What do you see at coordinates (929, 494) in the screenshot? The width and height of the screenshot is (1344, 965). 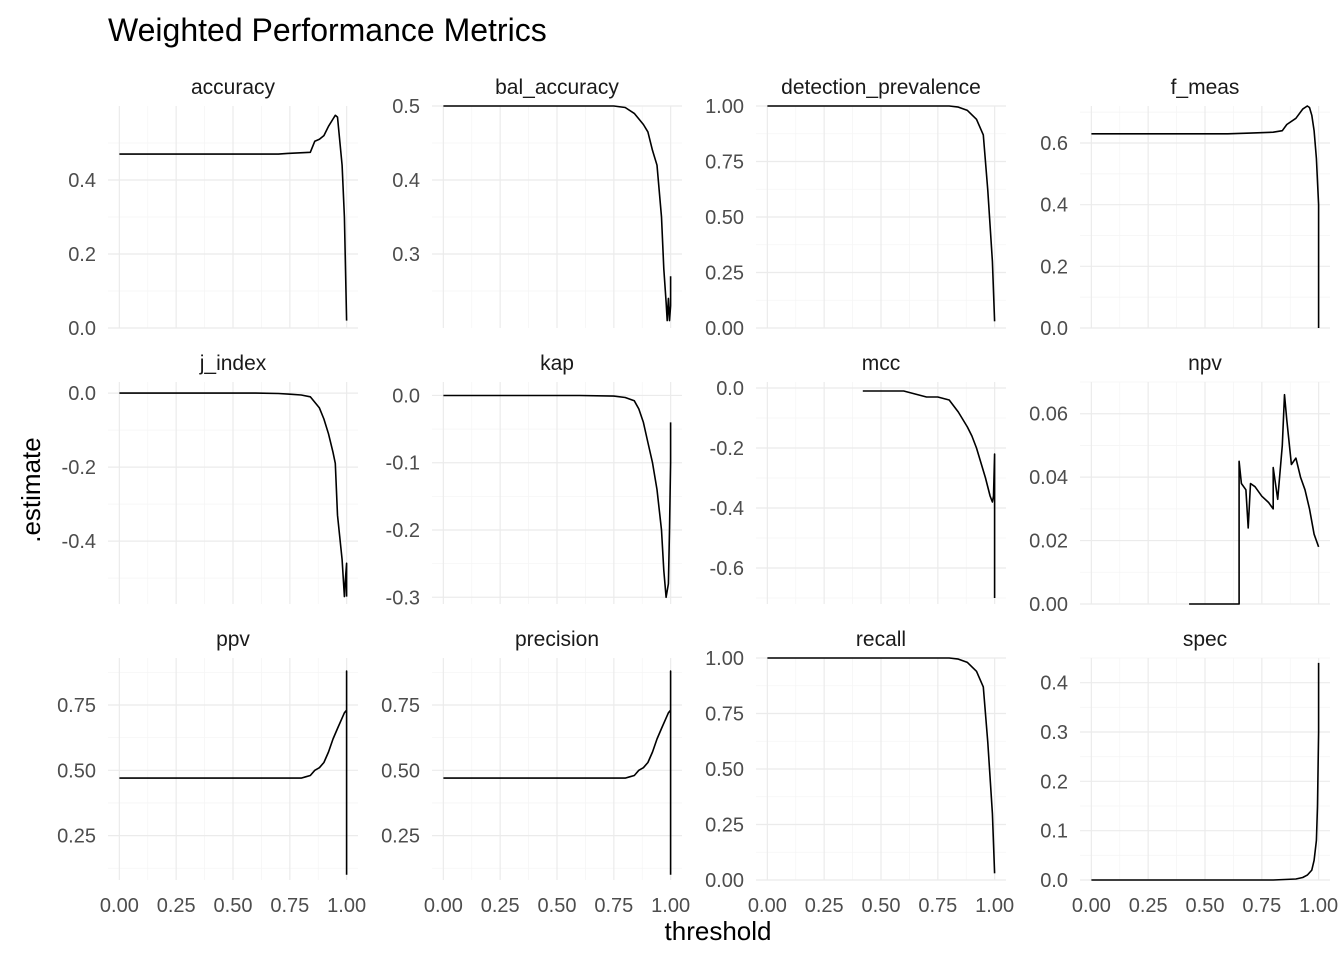 I see `series-line-mcc` at bounding box center [929, 494].